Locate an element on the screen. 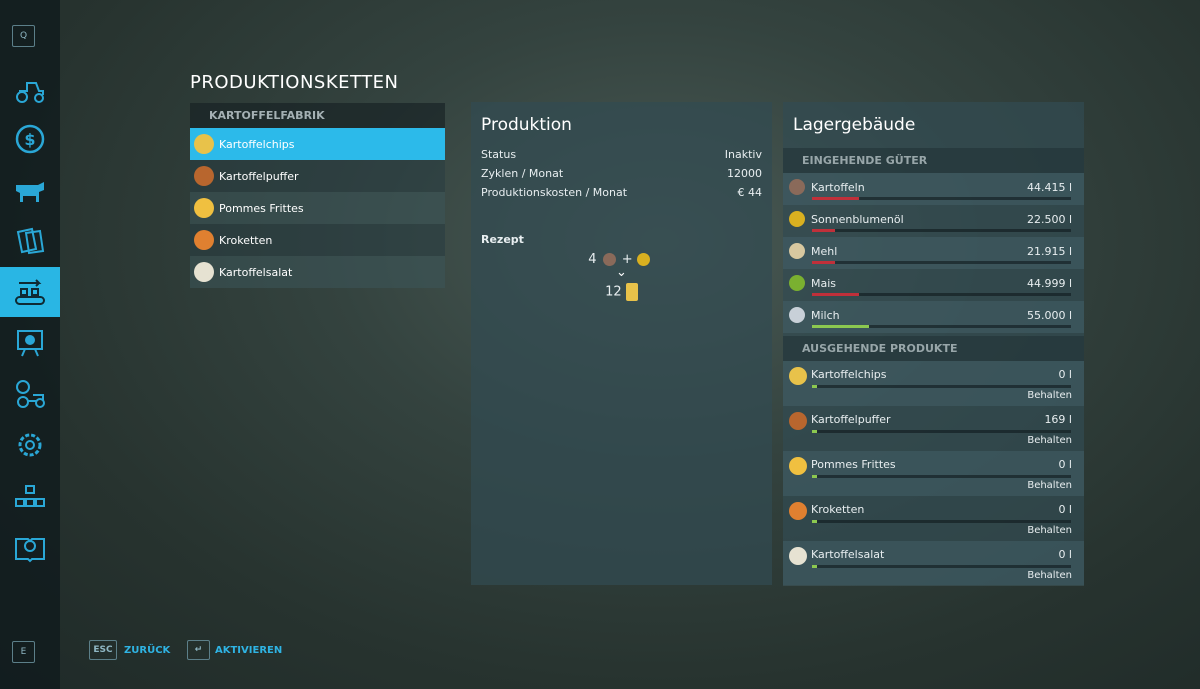 The image size is (1200, 689). back-button: ESC ZURÜCK is located at coordinates (129, 650).